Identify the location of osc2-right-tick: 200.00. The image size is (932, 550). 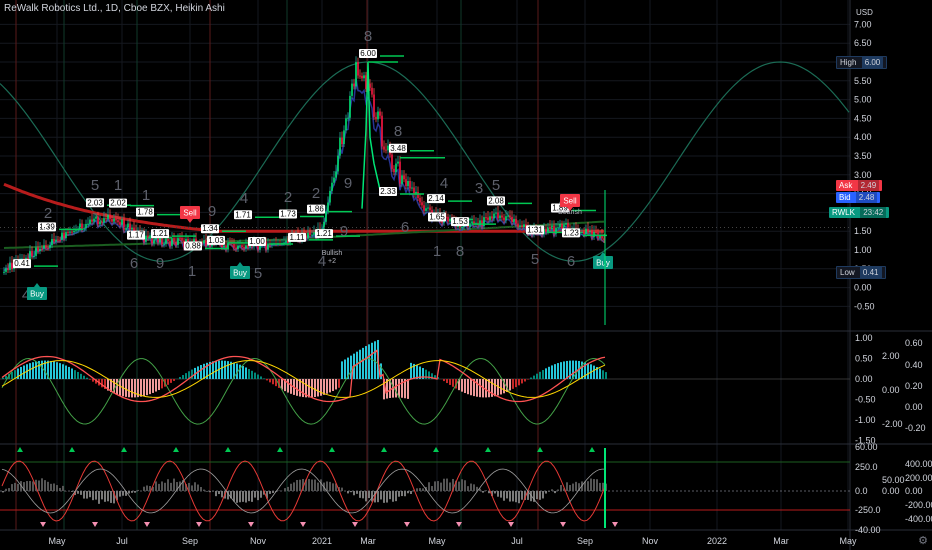
(918, 478).